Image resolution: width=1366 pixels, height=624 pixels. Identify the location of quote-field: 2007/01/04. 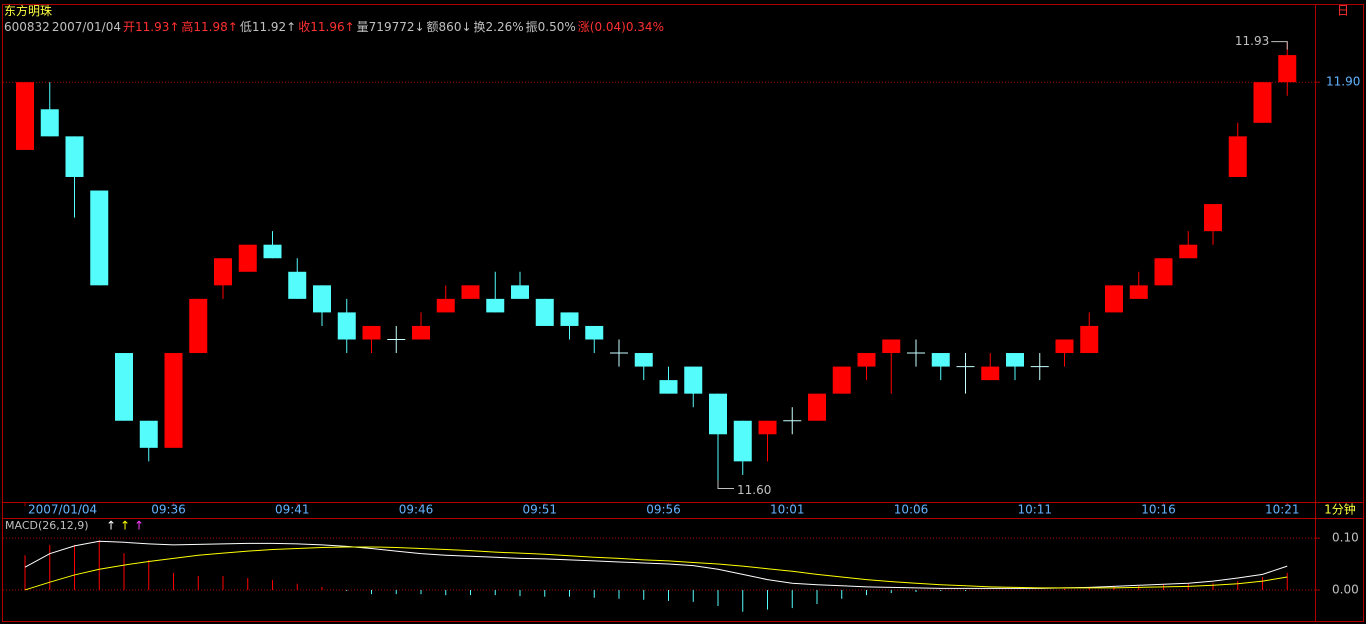
(86, 27).